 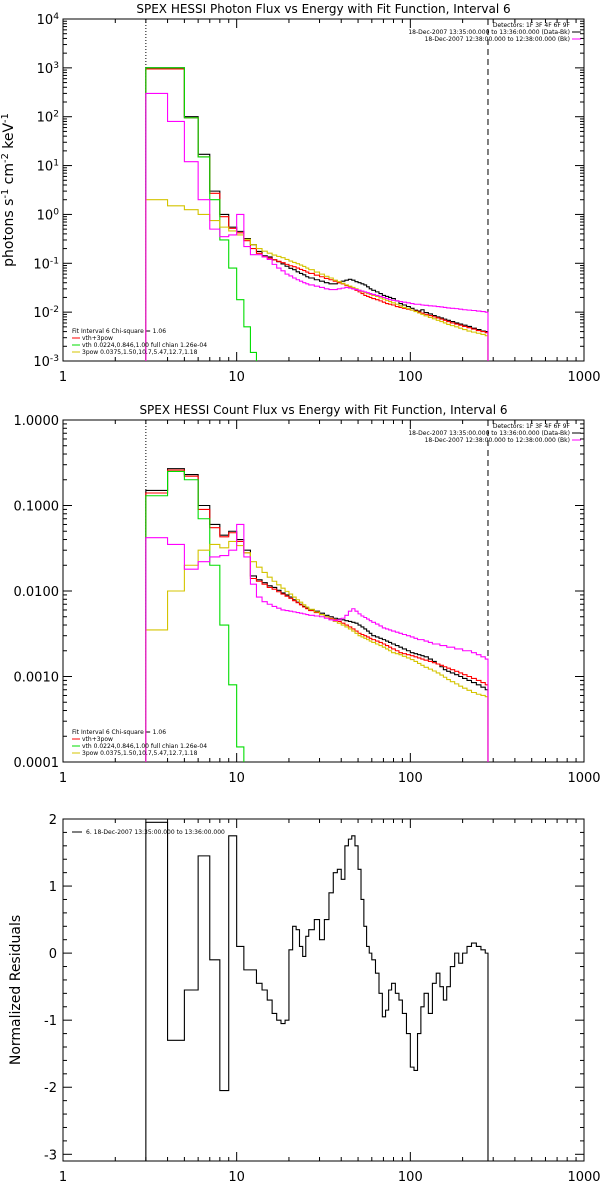 I want to click on y-tick-label: 100, so click(x=48, y=215).